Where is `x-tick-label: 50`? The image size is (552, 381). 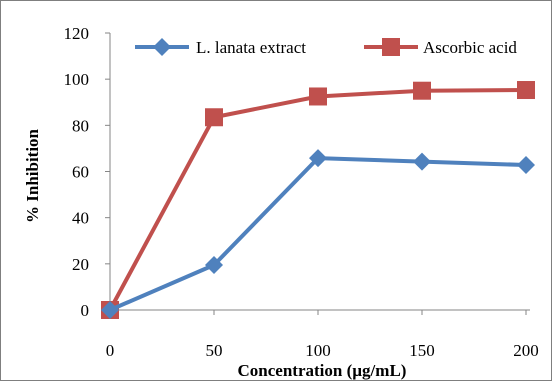
x-tick-label: 50 is located at coordinates (214, 350).